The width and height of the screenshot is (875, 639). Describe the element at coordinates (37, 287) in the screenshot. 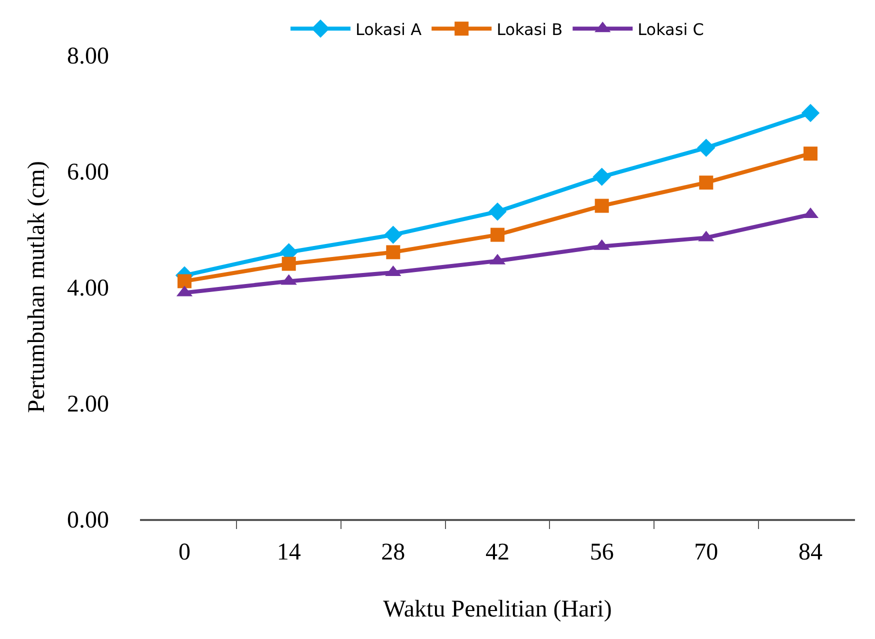

I see `y-axis-title: Pertumbuhan mutlak (cm)` at that location.